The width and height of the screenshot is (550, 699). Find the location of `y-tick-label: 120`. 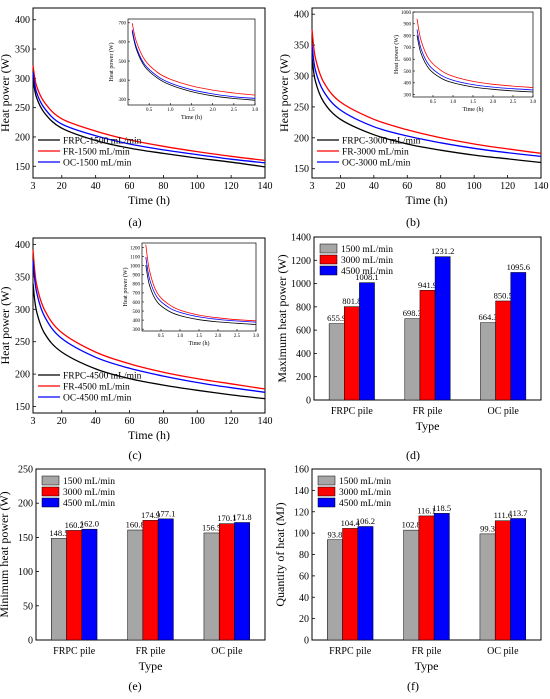

y-tick-label: 120 is located at coordinates (301, 512).